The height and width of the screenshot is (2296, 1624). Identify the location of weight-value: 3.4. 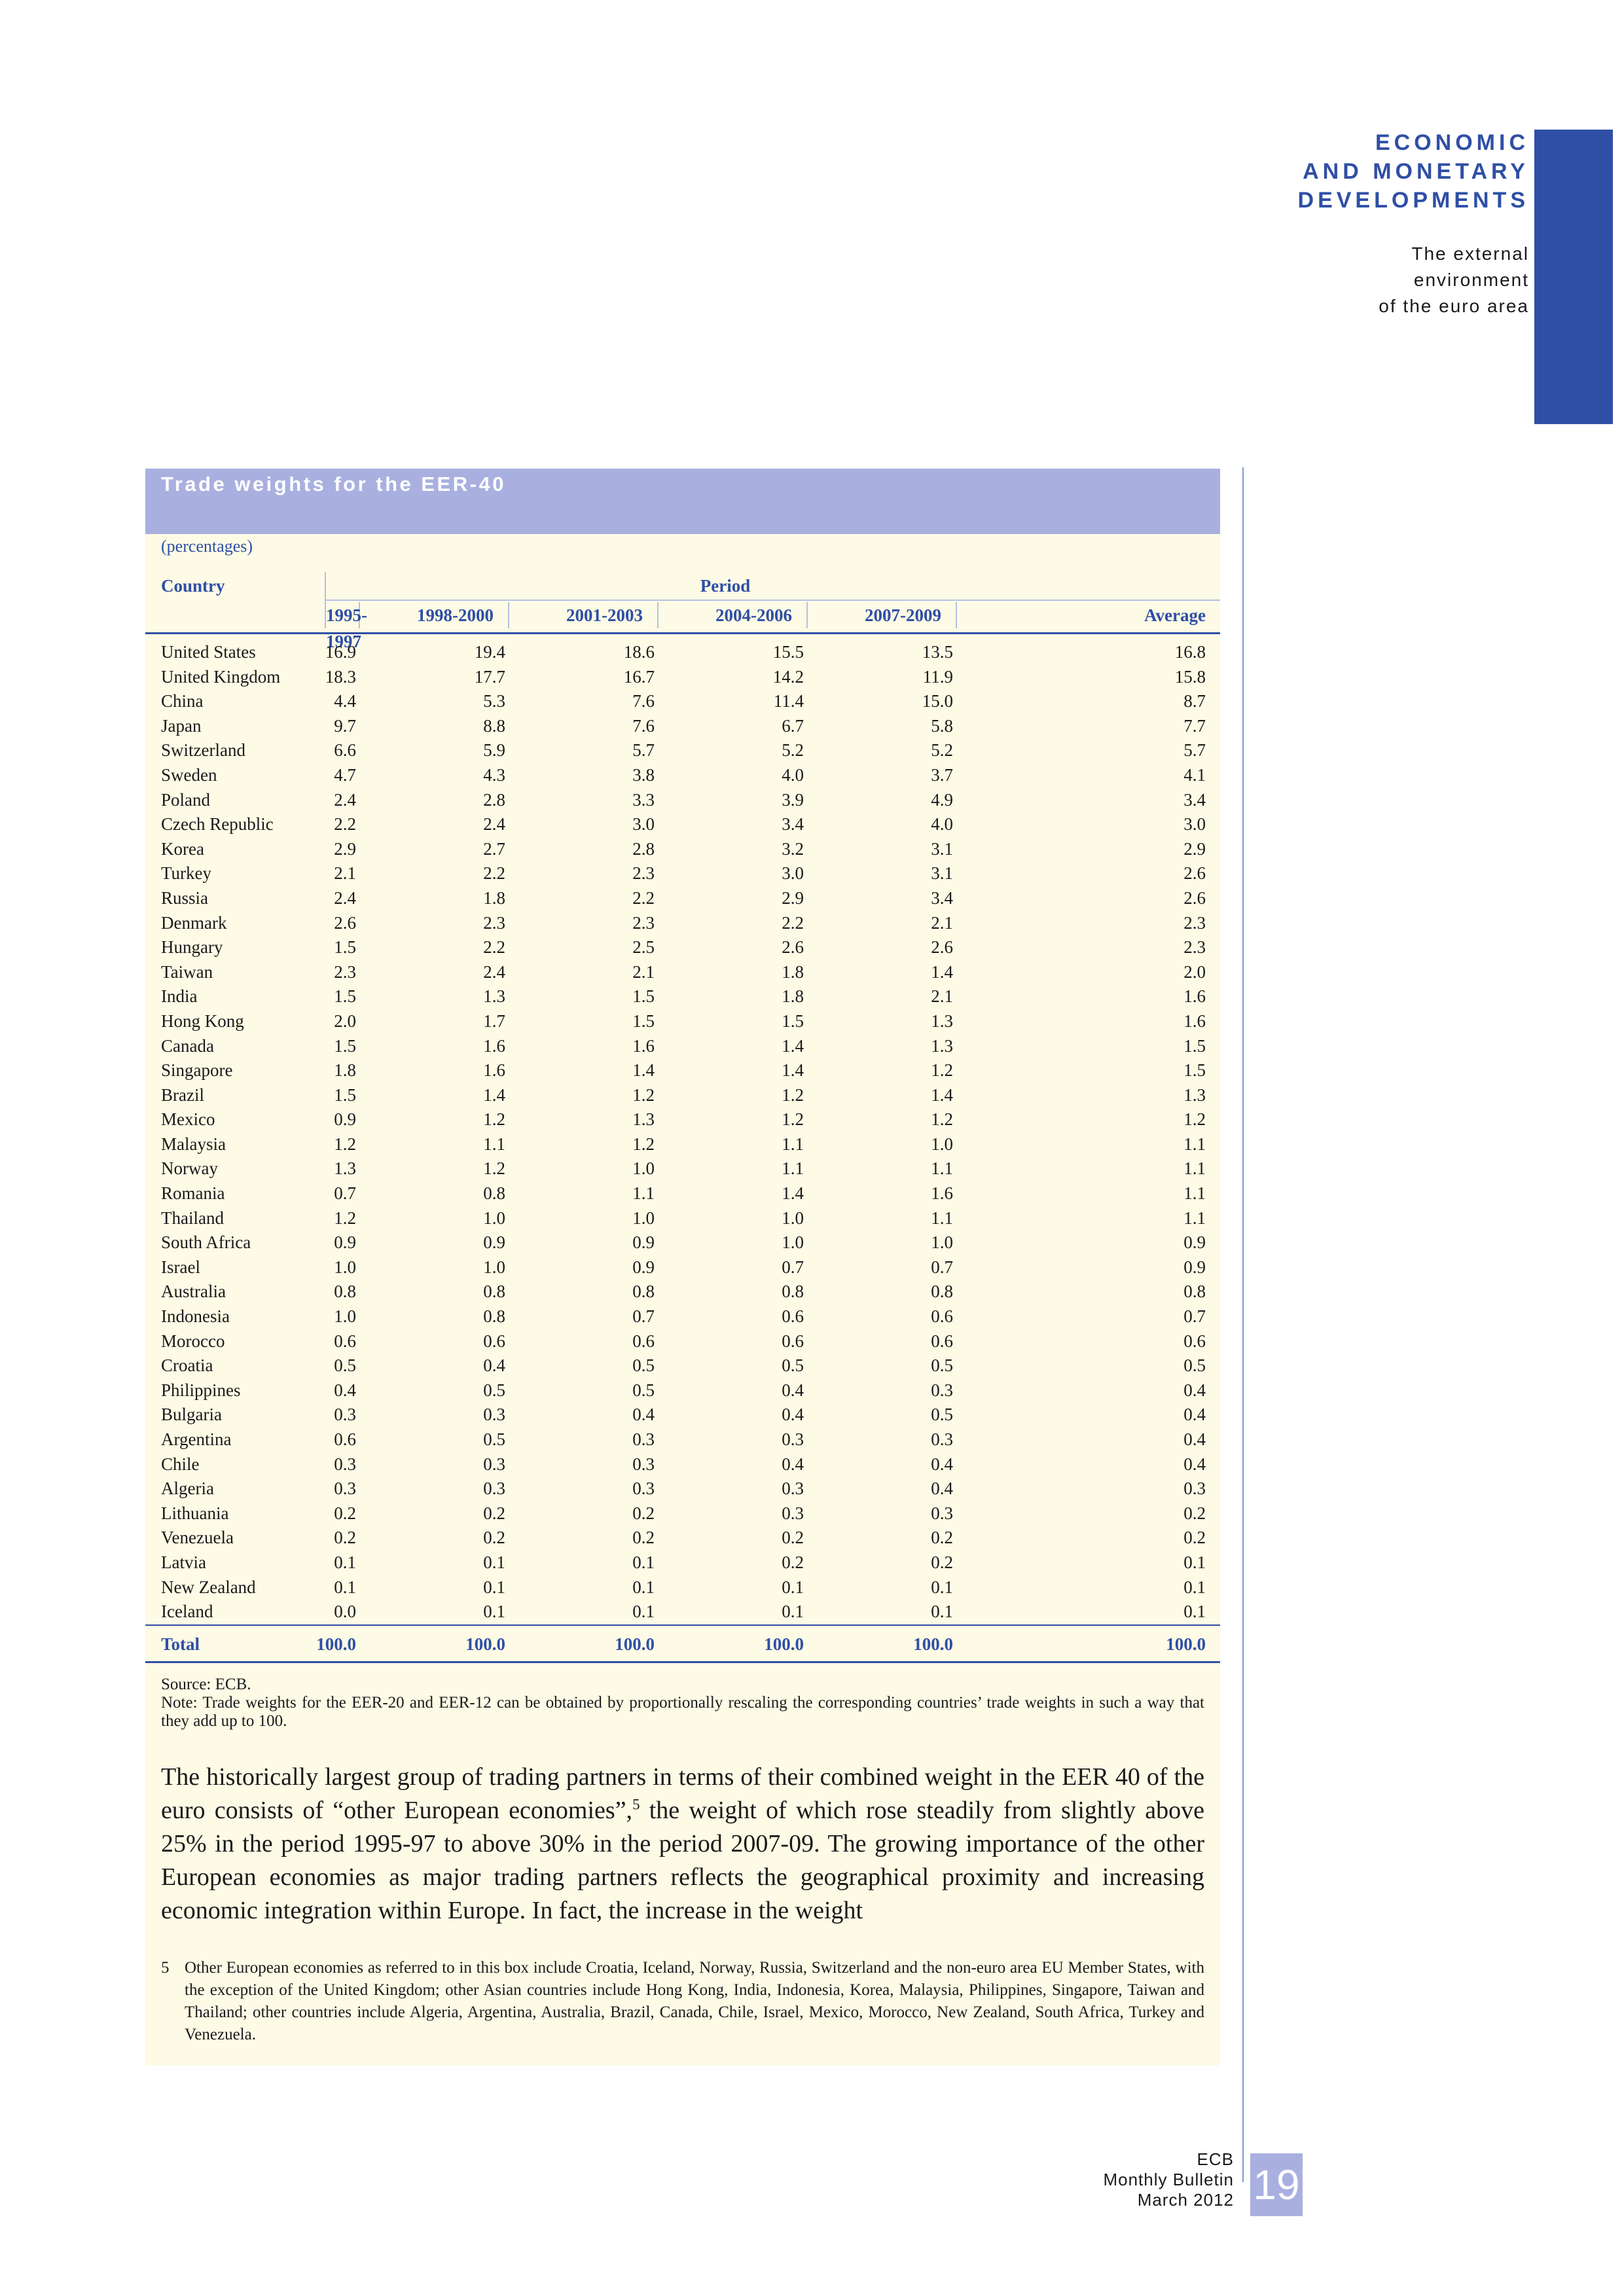
(942, 898).